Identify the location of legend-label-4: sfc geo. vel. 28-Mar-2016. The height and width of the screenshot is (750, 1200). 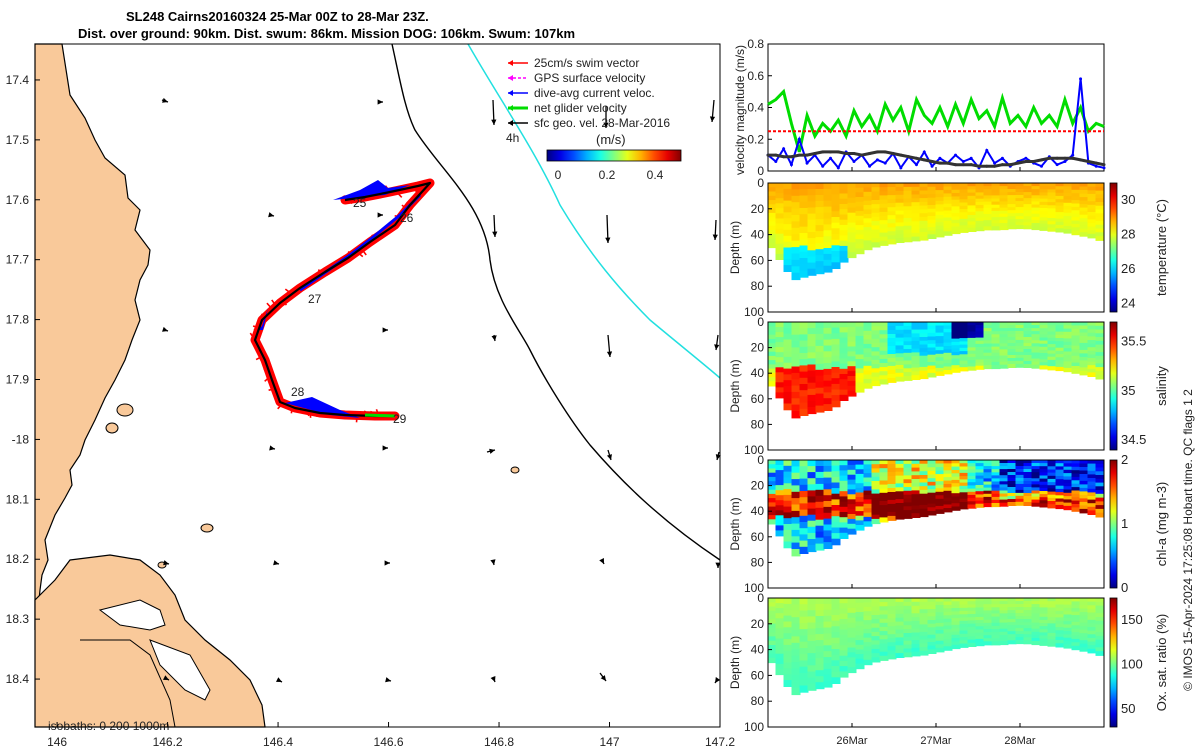
(602, 123).